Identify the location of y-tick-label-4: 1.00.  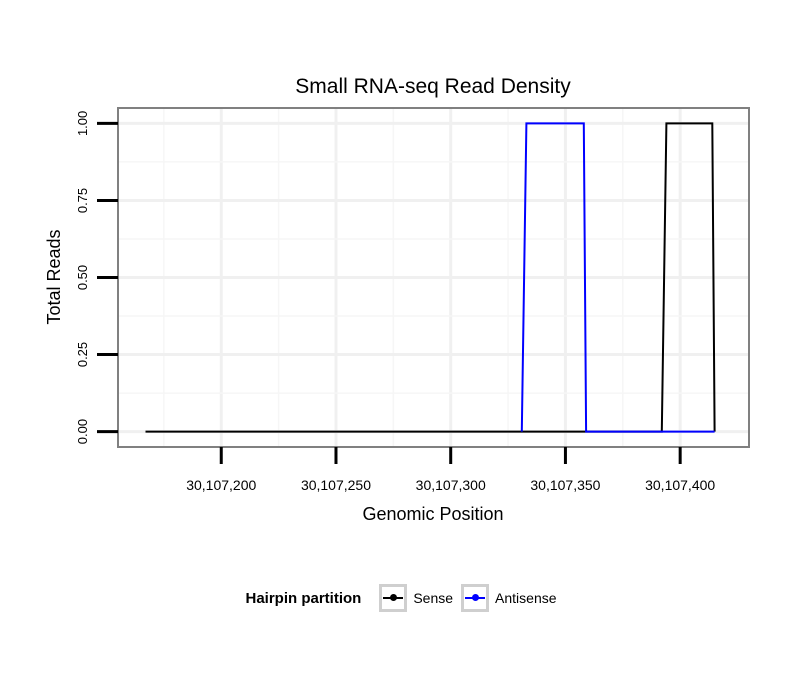
(82, 123).